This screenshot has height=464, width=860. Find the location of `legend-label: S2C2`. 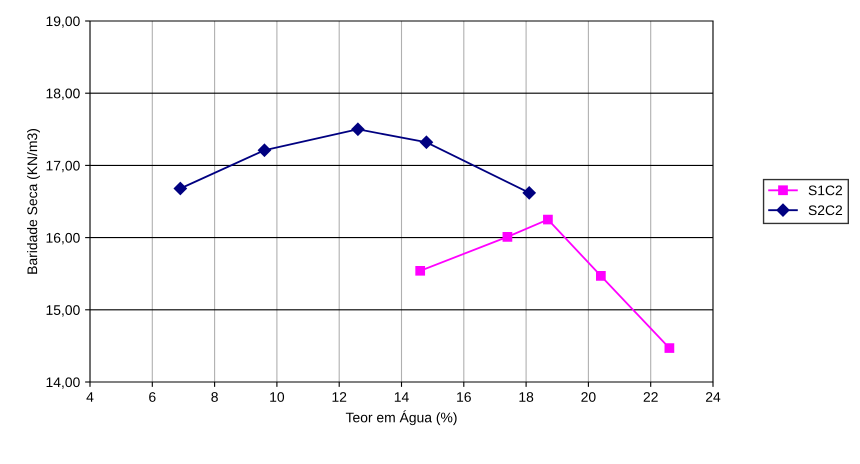

legend-label: S2C2 is located at coordinates (825, 210).